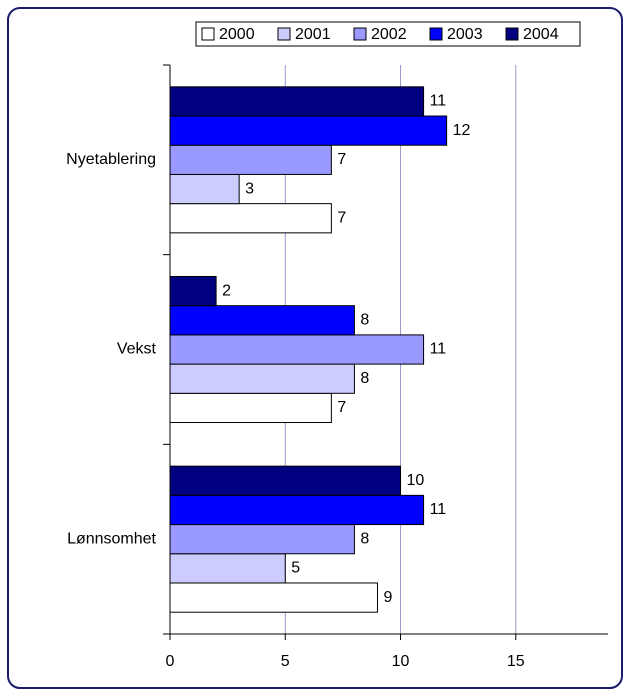  What do you see at coordinates (237, 34) in the screenshot?
I see `legend-label: 2000` at bounding box center [237, 34].